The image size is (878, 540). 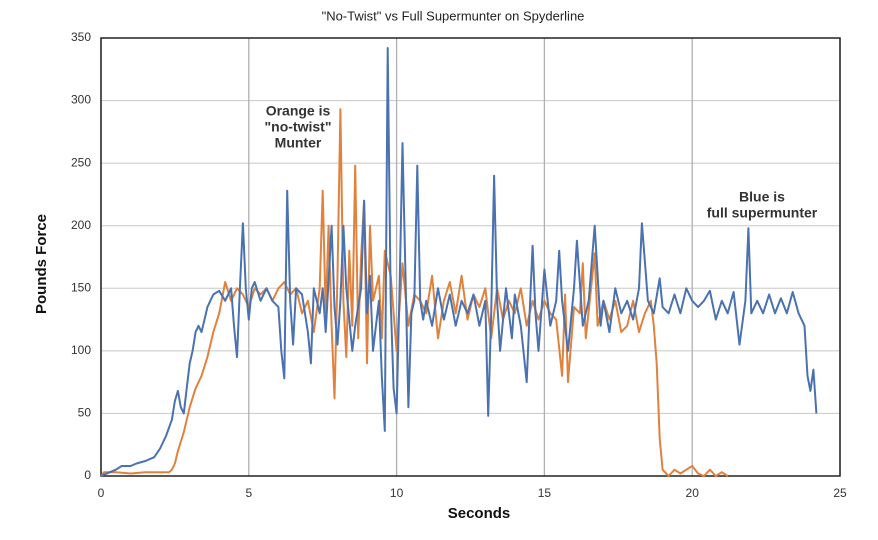 What do you see at coordinates (101, 493) in the screenshot?
I see `x-tick-label: 0` at bounding box center [101, 493].